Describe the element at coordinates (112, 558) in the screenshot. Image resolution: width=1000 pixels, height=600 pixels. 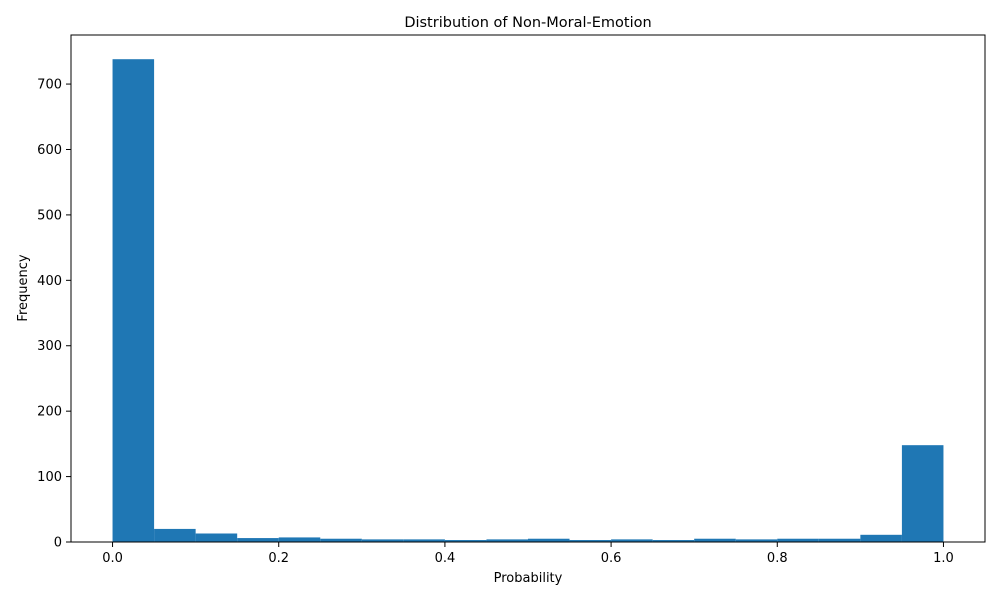
I see `x-tick-label: 0.0` at that location.